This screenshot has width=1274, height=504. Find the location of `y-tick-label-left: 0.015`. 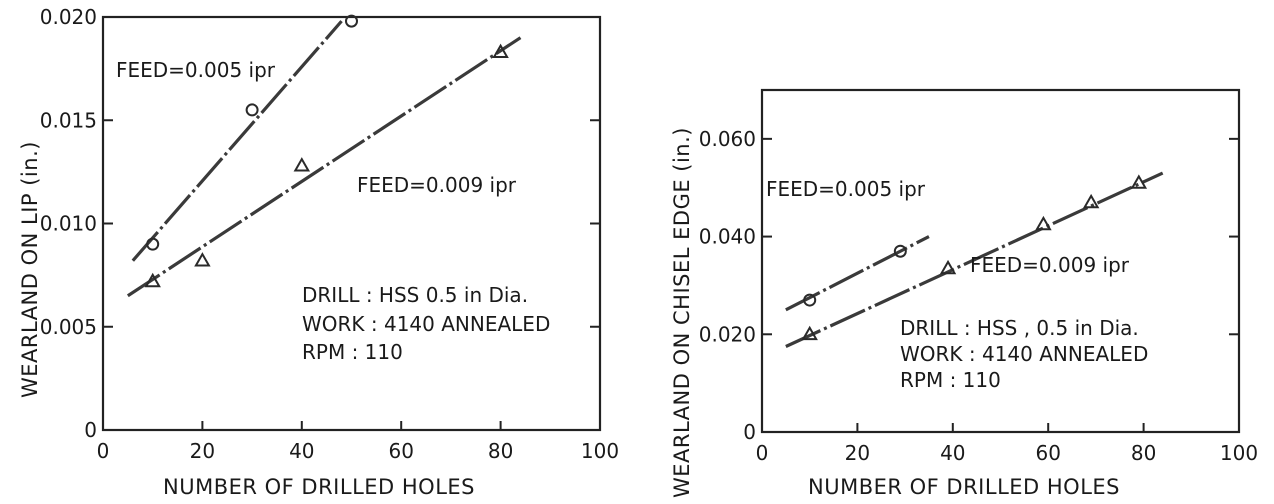

y-tick-label-left: 0.015 is located at coordinates (68, 120).